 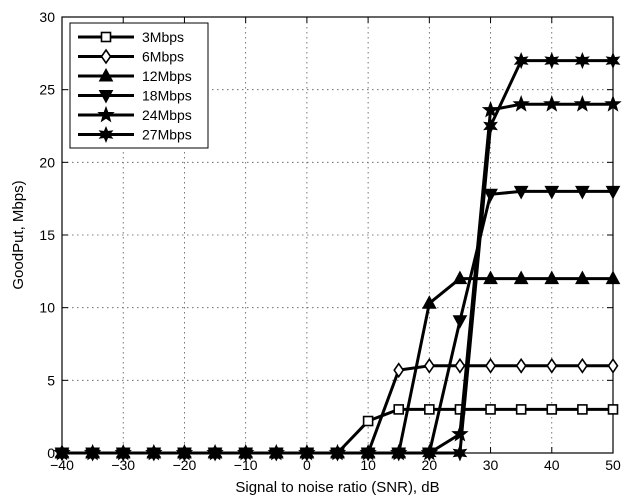 I want to click on x-tick-label: 10, so click(x=368, y=465).